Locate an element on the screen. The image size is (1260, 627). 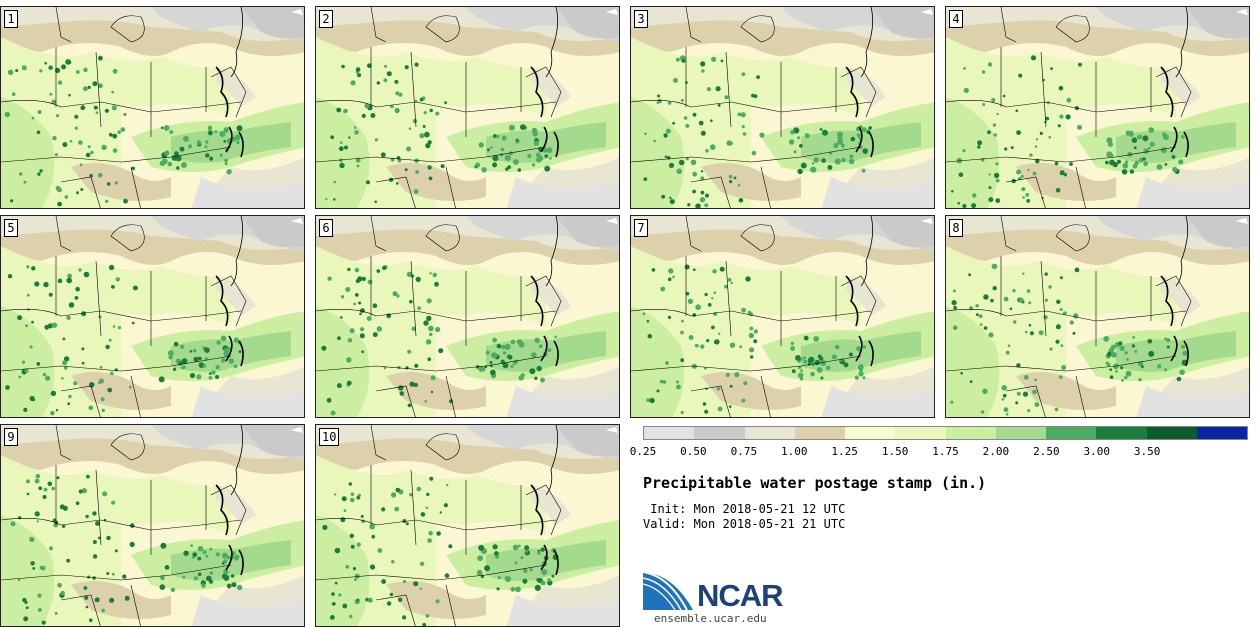
colorbar-tick-label: 1.75 is located at coordinates (945, 451).